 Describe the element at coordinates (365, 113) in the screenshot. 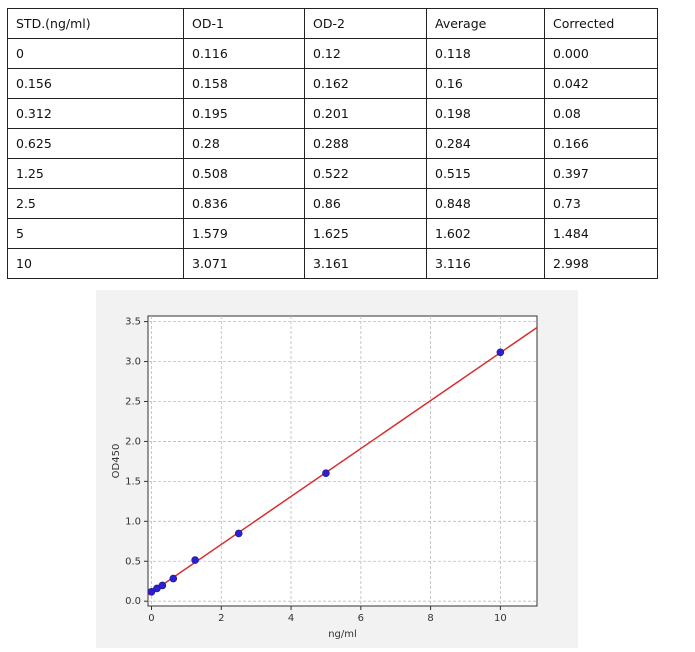

I see `table-cell: 0.201` at that location.